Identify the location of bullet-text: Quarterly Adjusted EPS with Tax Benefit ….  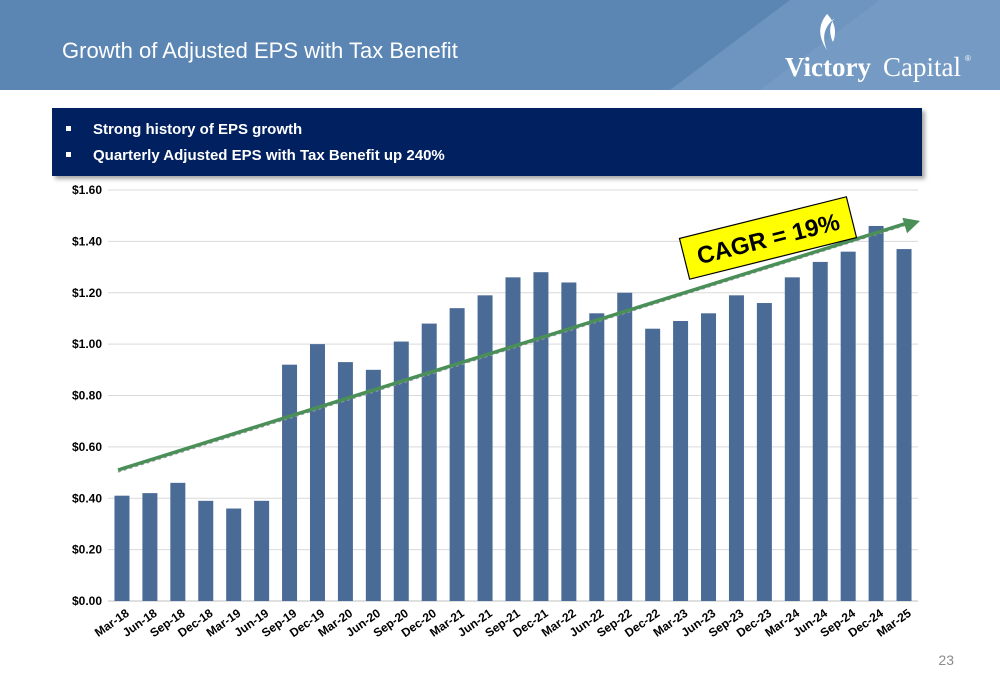
(269, 155).